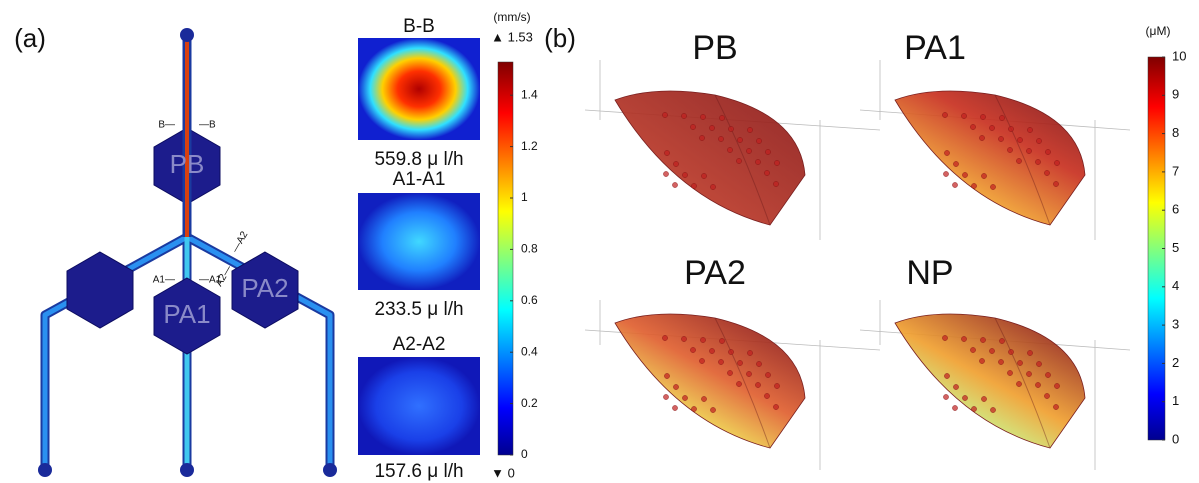 This screenshot has width=1199, height=483. Describe the element at coordinates (164, 280) in the screenshot. I see `section-mark: A1—` at that location.